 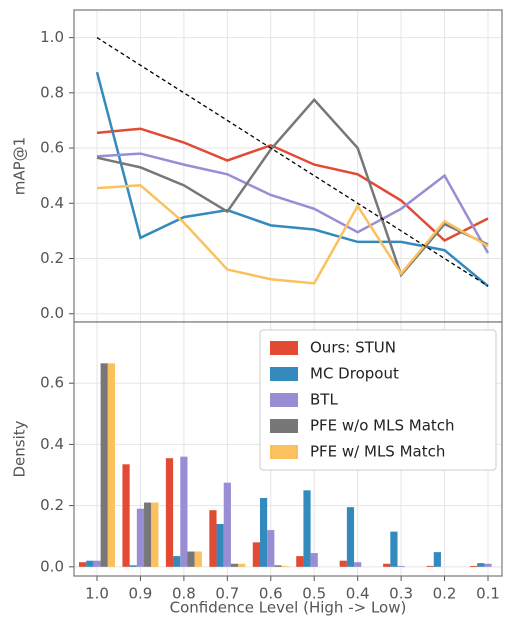 I want to click on y-tick-label: 0.8, so click(x=52, y=92).